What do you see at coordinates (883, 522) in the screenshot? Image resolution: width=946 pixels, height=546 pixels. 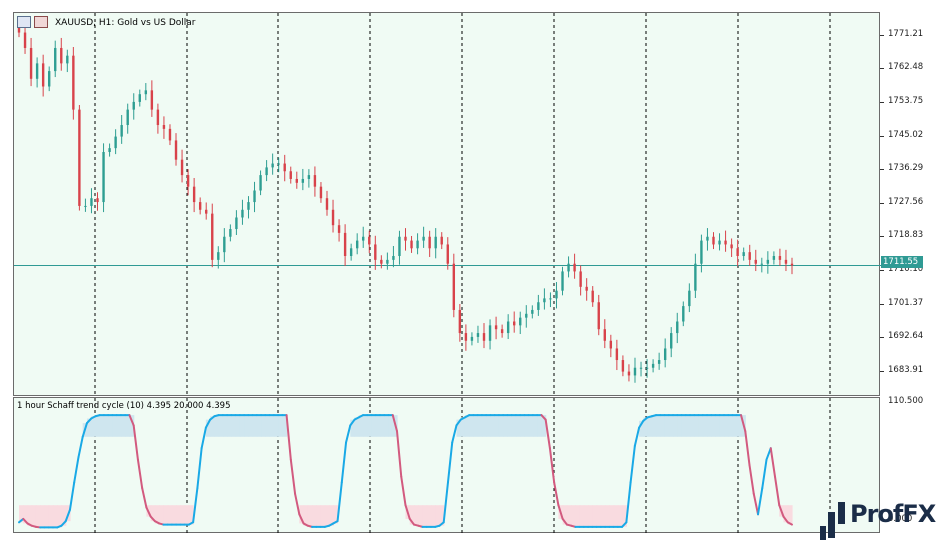 I see `brand-watermark: ProfFX` at bounding box center [883, 522].